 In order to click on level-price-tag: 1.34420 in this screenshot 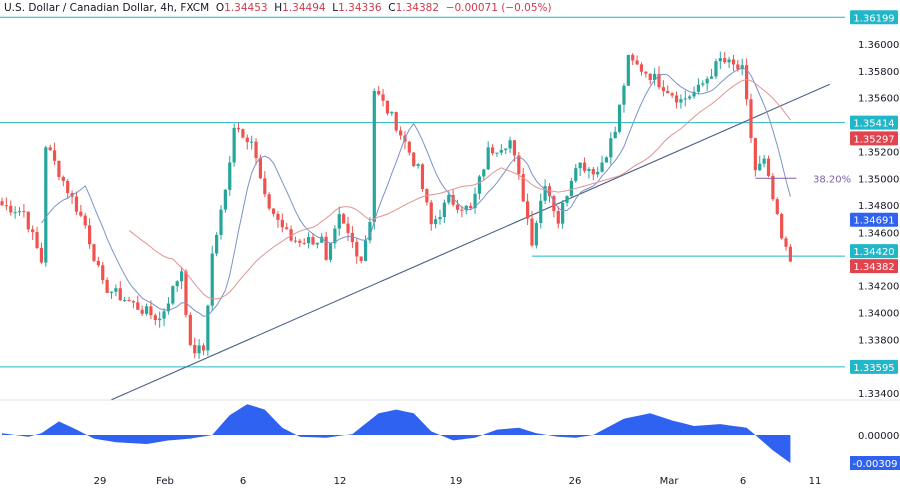, I will do `click(873, 252)`.